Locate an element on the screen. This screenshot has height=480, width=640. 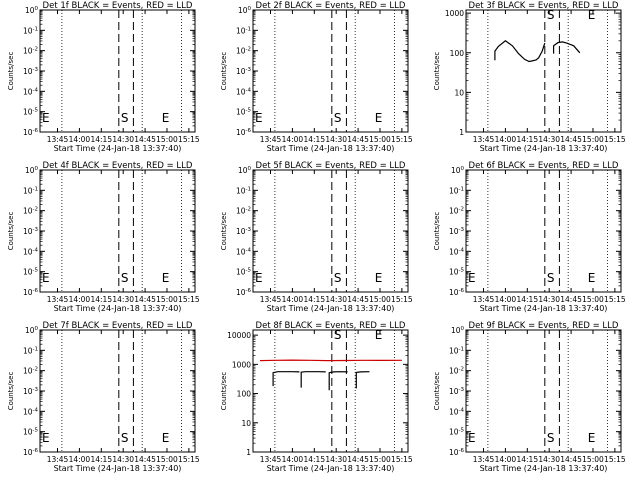
panel-title: Det 4f BLACK = Events, RED = LLD is located at coordinates (118, 166).